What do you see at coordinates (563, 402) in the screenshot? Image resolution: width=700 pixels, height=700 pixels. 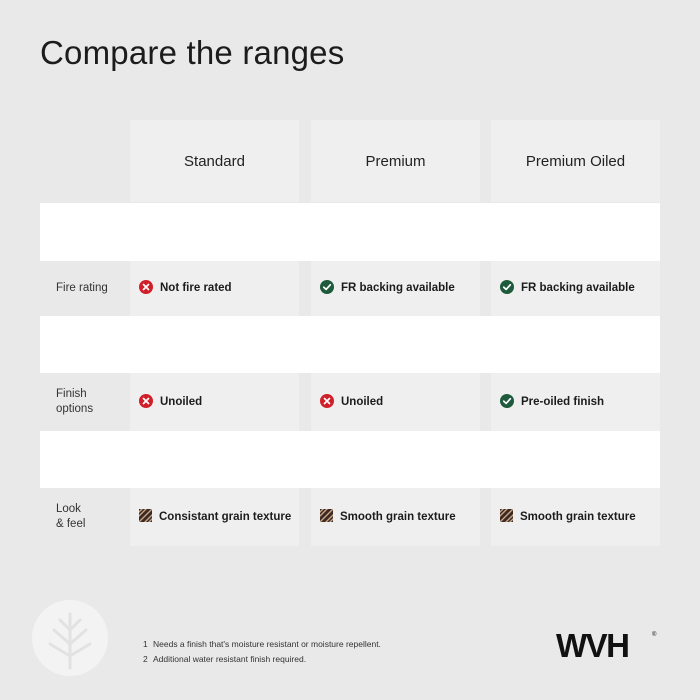 I see `cell-text: Pre-oiled finish` at bounding box center [563, 402].